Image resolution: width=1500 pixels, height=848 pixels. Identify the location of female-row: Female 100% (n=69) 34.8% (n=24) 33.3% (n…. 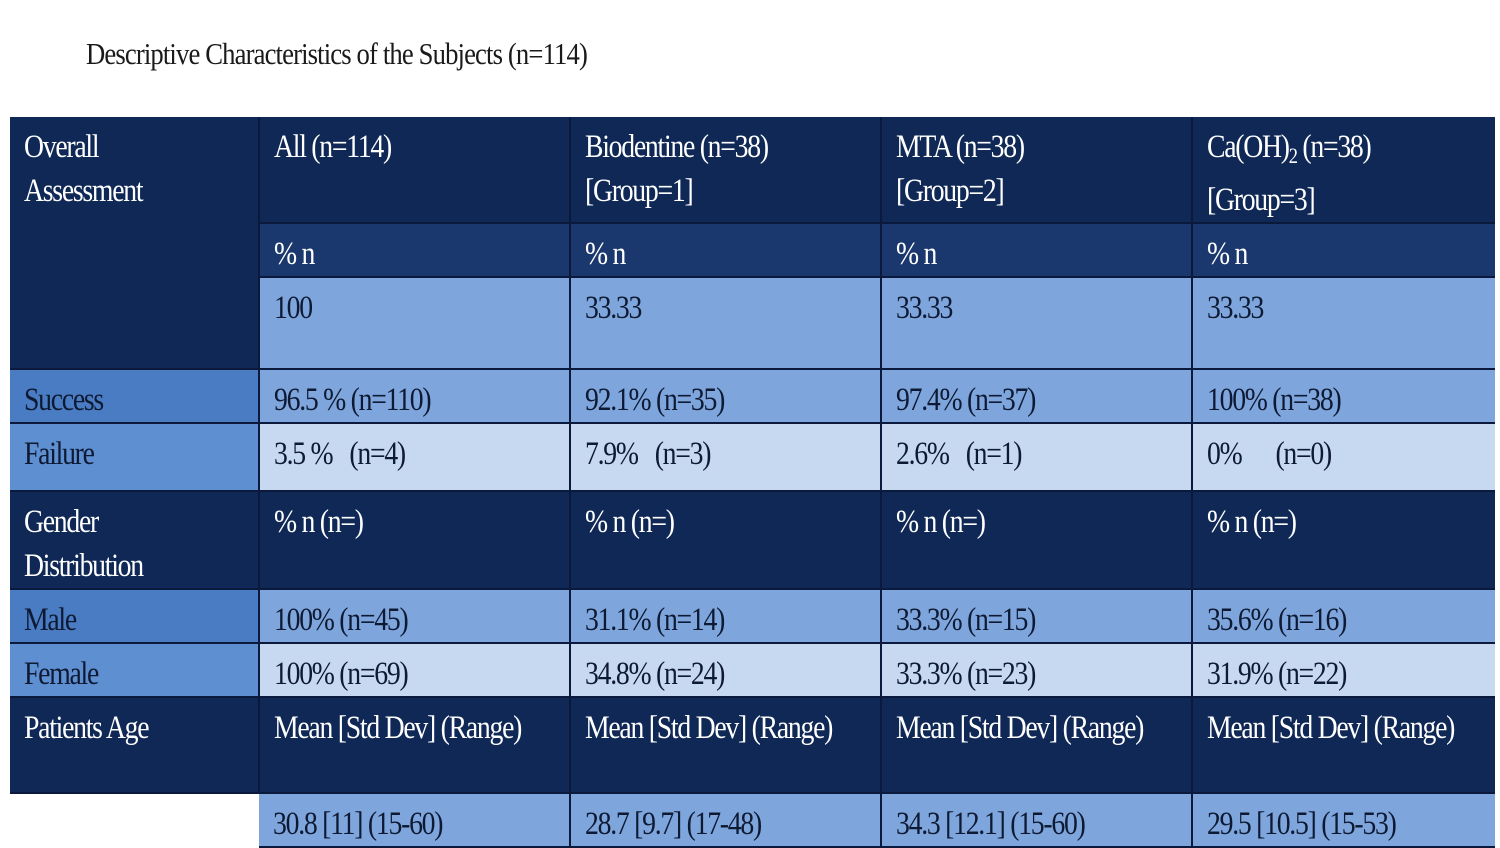
(752, 670).